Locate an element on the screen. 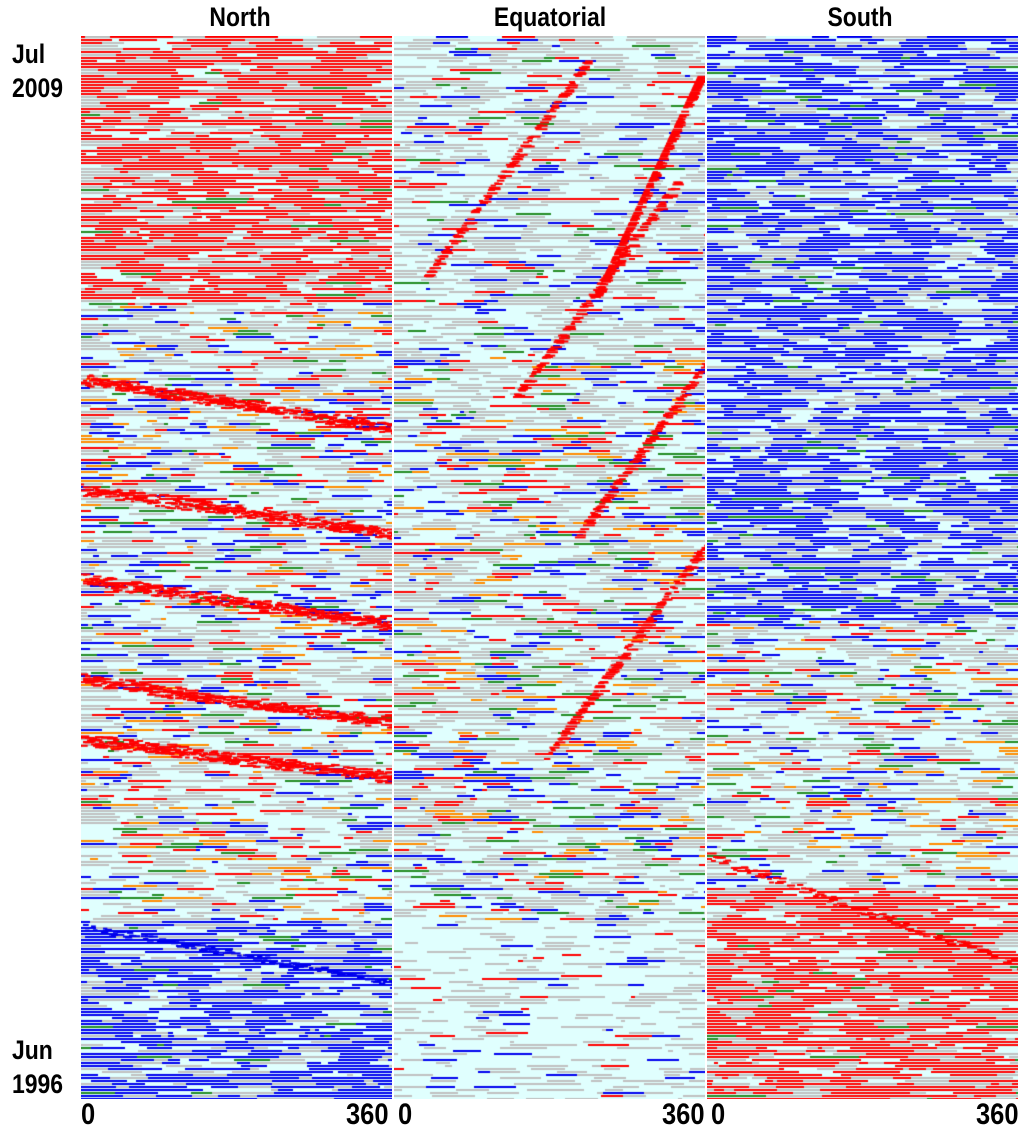 The height and width of the screenshot is (1138, 1023). panel-title-north: North is located at coordinates (240, 17).